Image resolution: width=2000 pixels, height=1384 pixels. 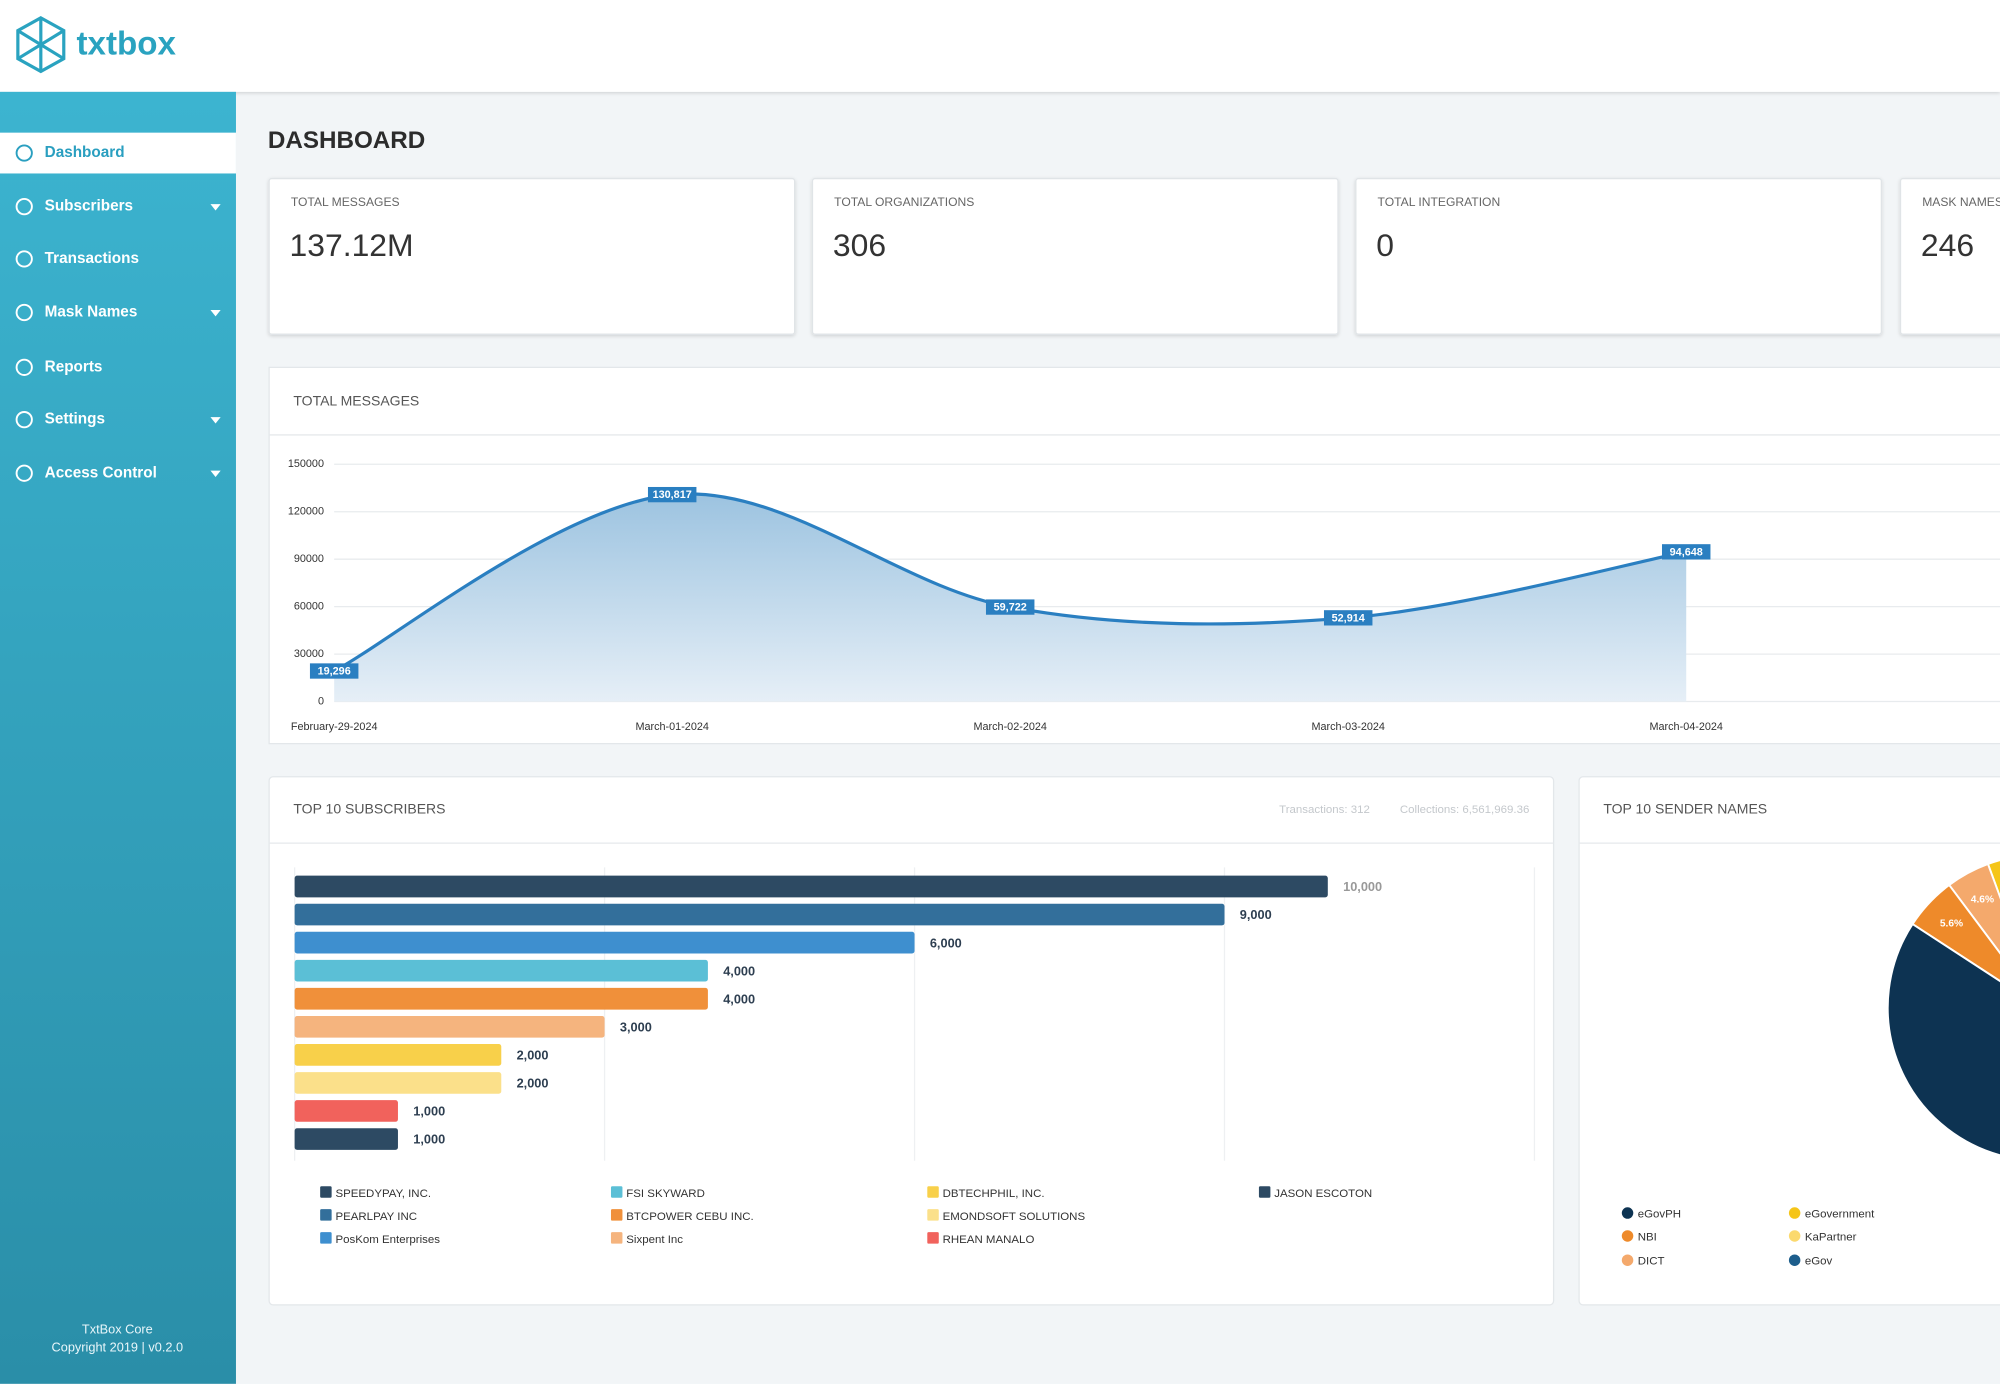 What do you see at coordinates (309, 606) in the screenshot?
I see `y-tick-label: 60000` at bounding box center [309, 606].